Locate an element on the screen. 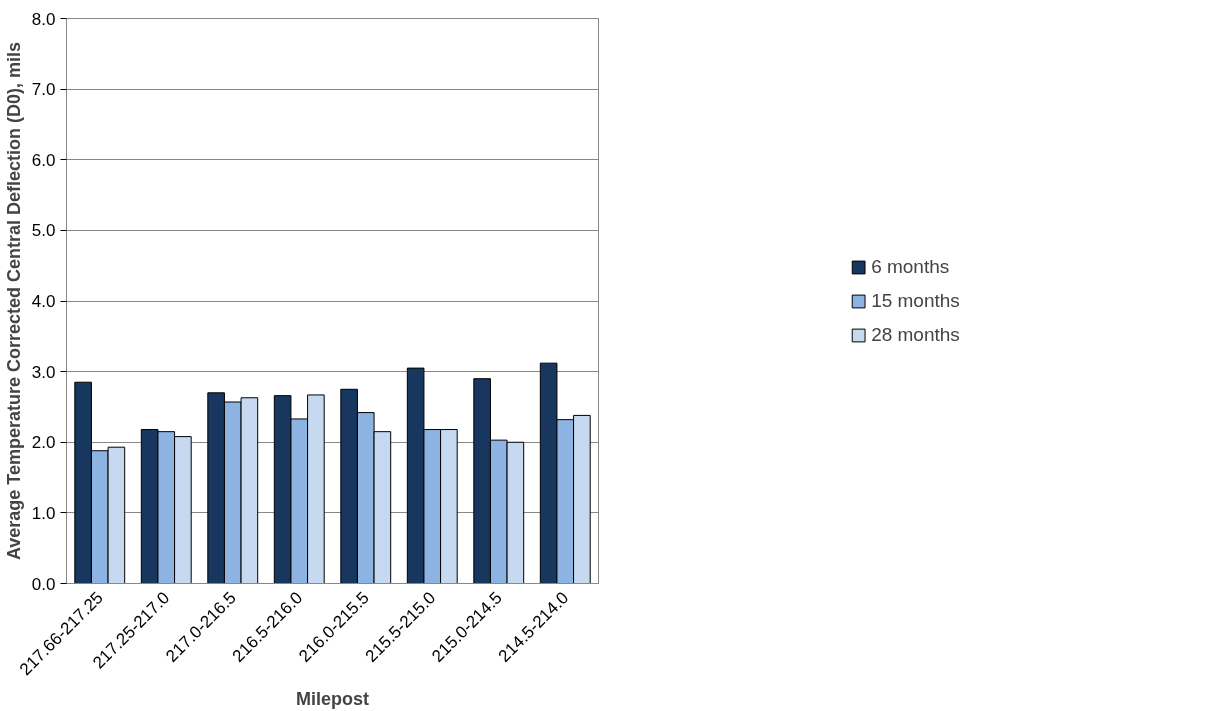 The width and height of the screenshot is (1212, 711). y-axis-title: Average Temperature Corrected Central Deflection (D0), mils is located at coordinates (13, 301).